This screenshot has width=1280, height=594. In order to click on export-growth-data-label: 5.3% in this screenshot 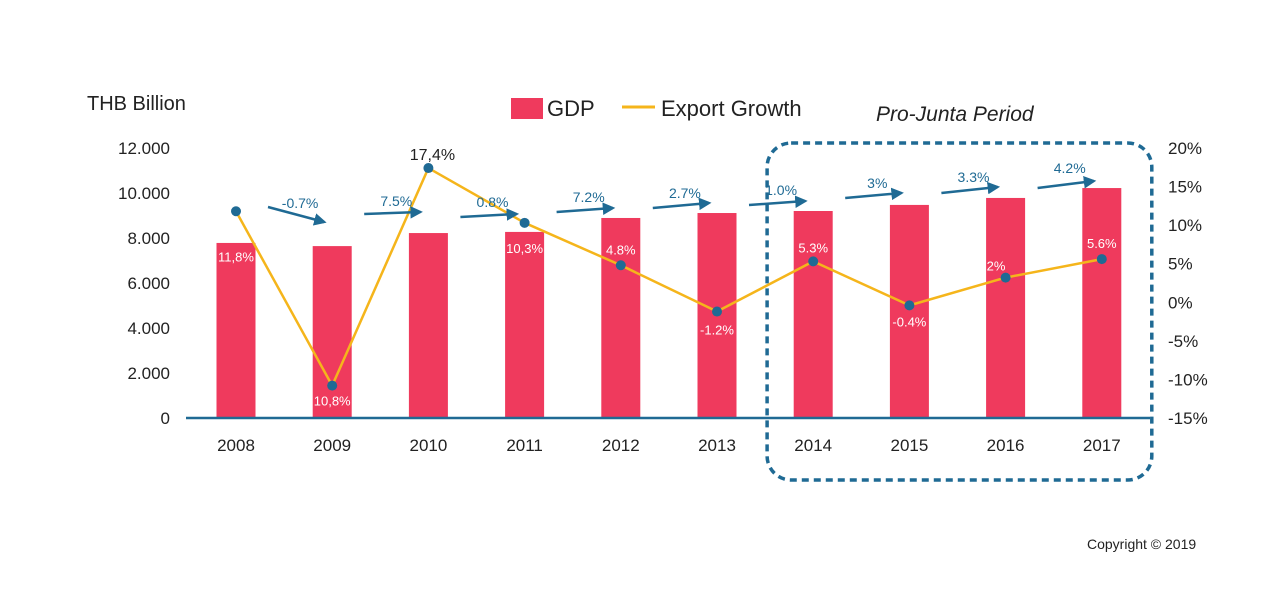, I will do `click(813, 247)`.